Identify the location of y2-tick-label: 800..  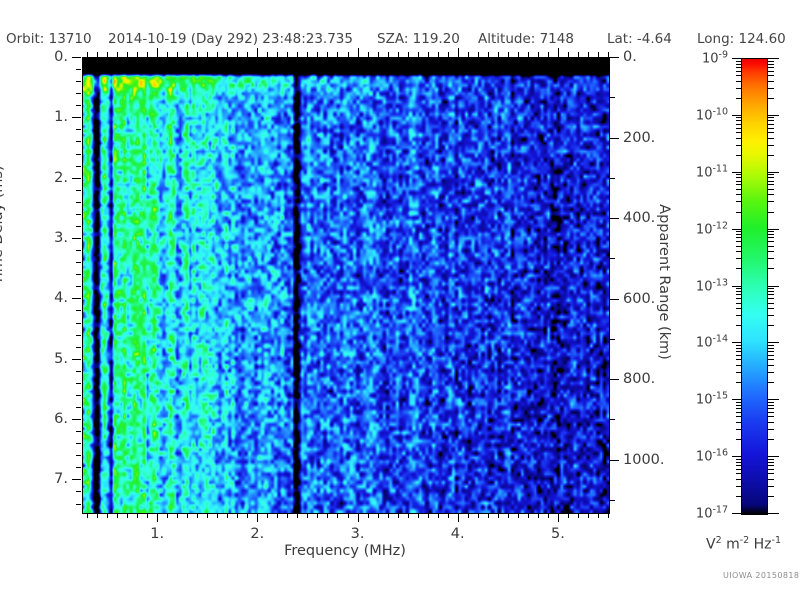
(639, 379).